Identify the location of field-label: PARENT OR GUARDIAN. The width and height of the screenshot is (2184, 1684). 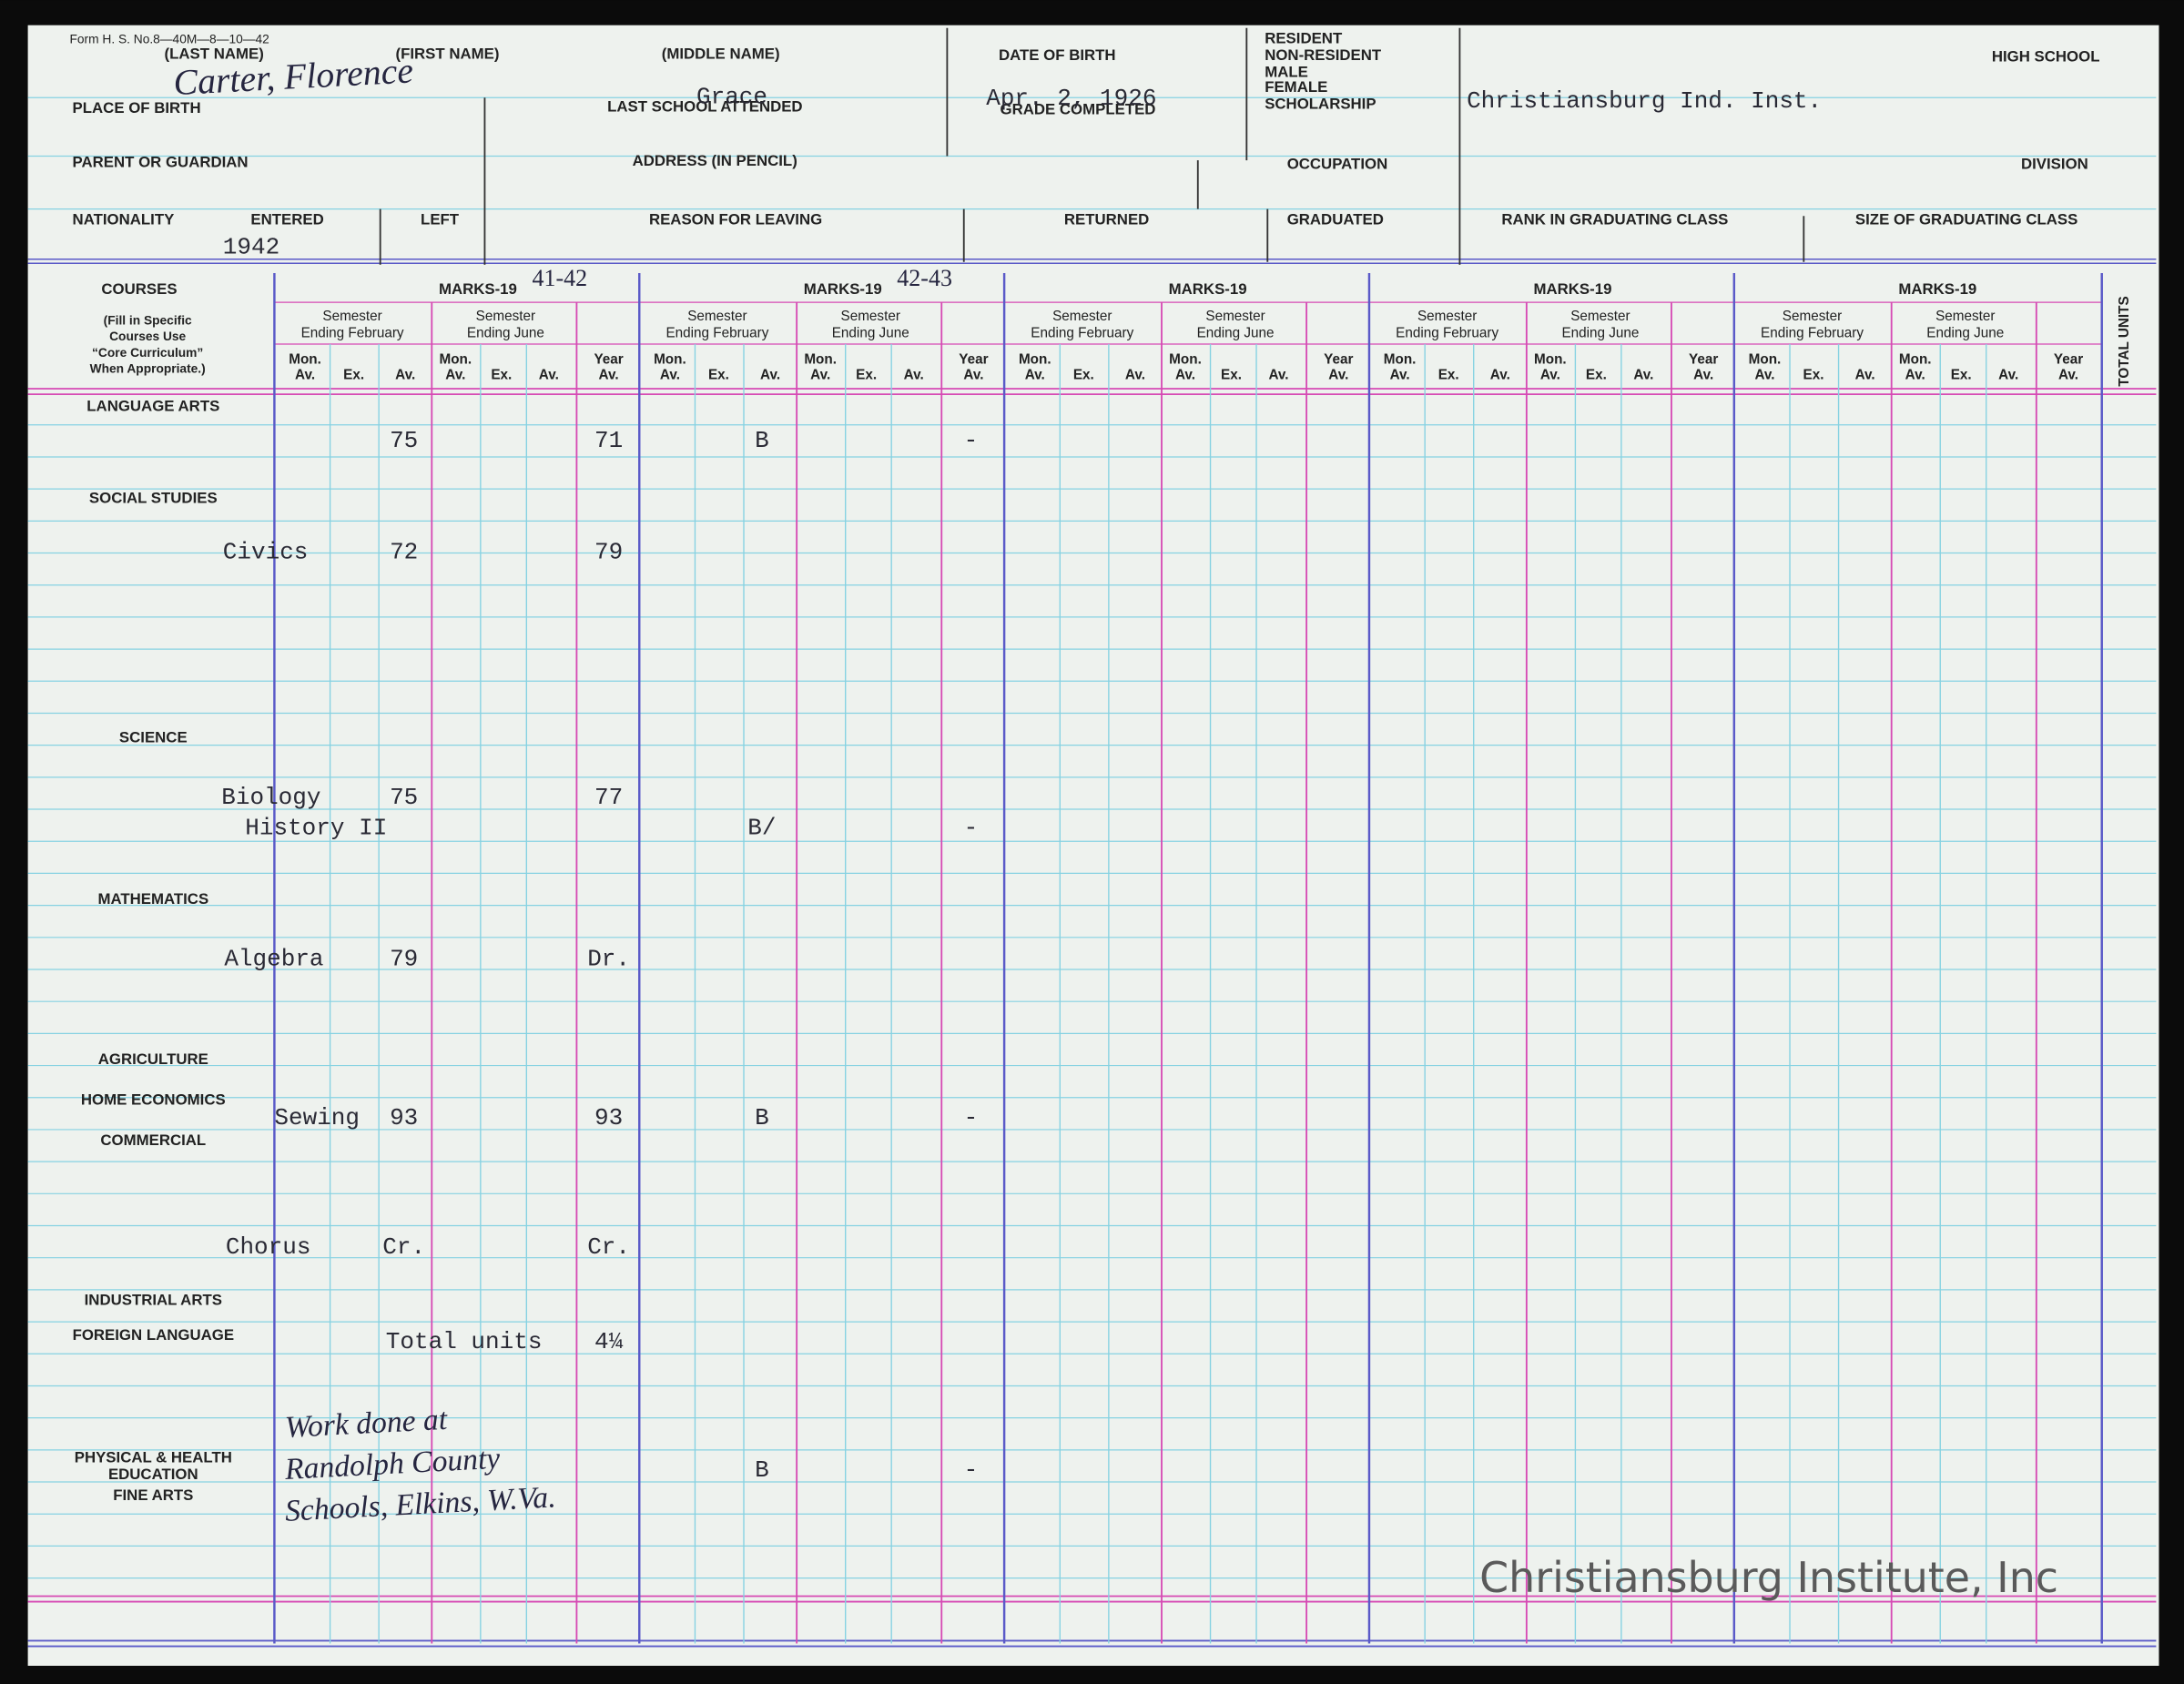
(161, 162).